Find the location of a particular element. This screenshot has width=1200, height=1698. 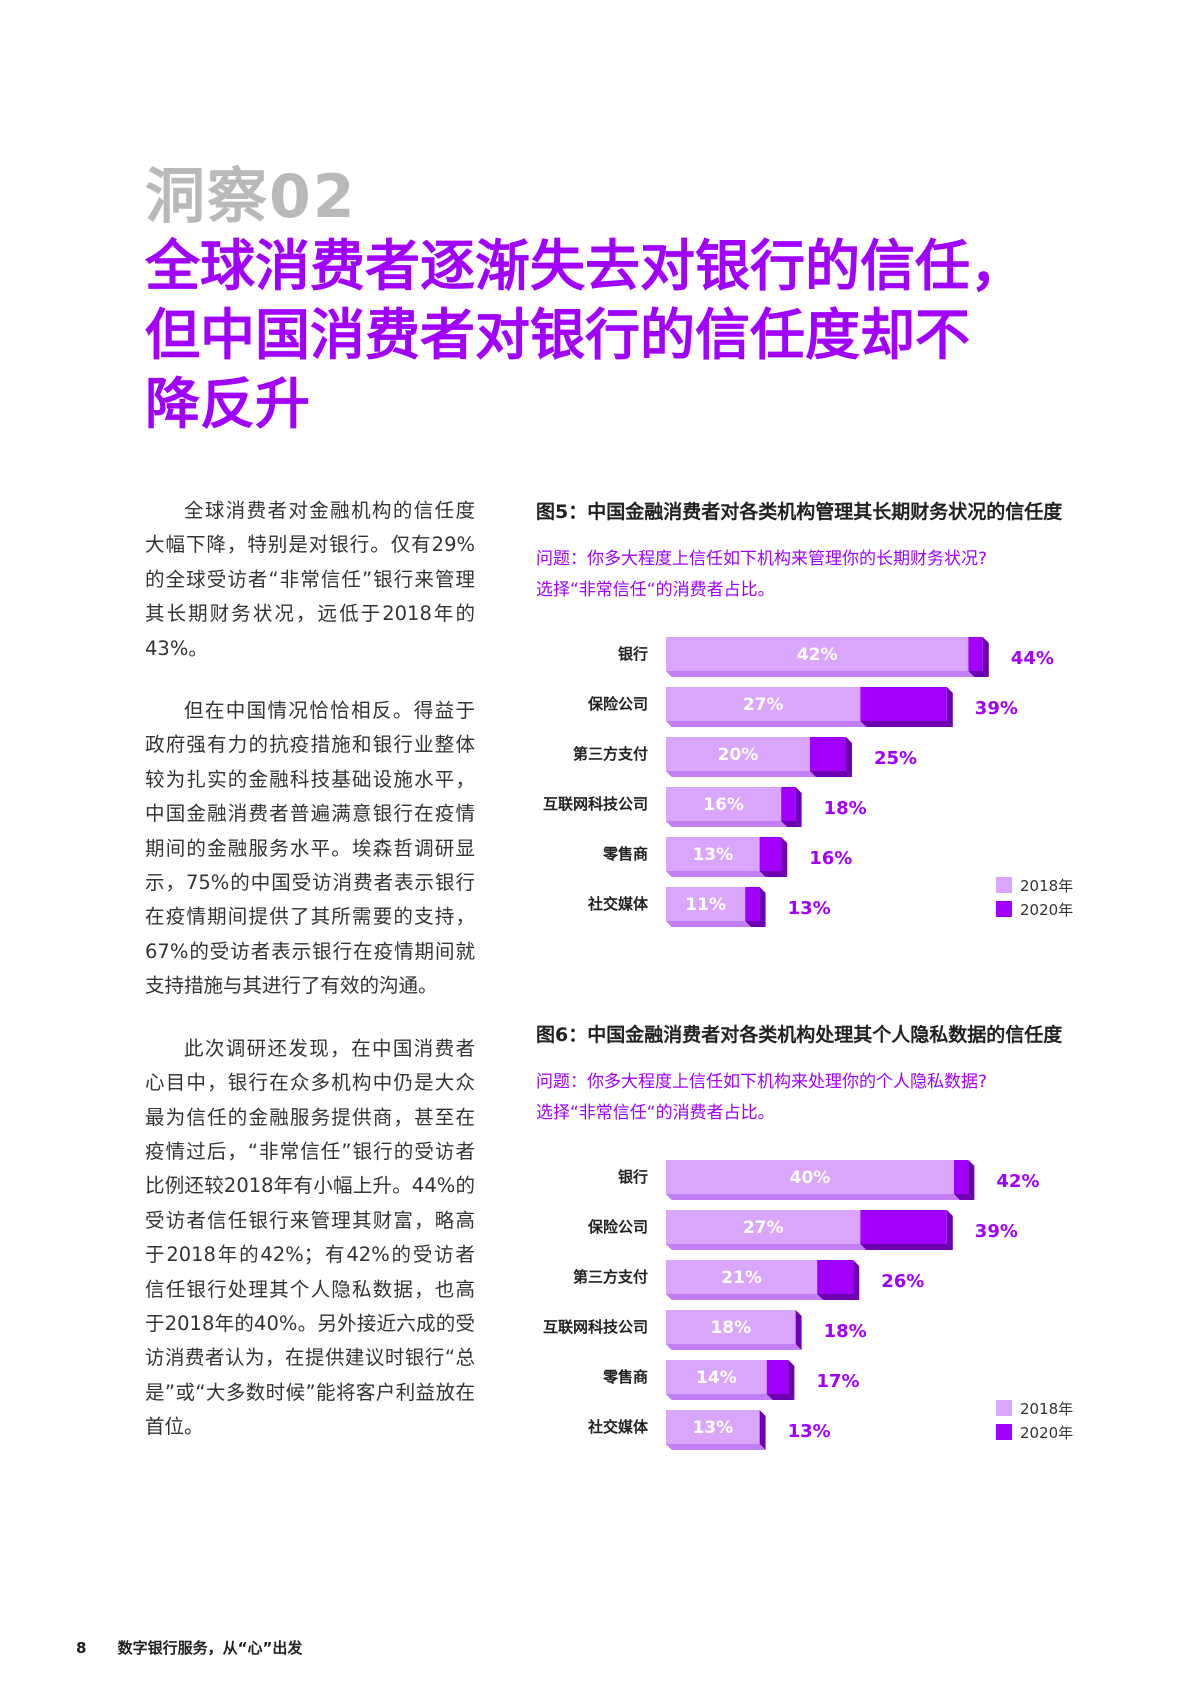

bar-group: 社交媒体 11% 13% is located at coordinates (709, 907).